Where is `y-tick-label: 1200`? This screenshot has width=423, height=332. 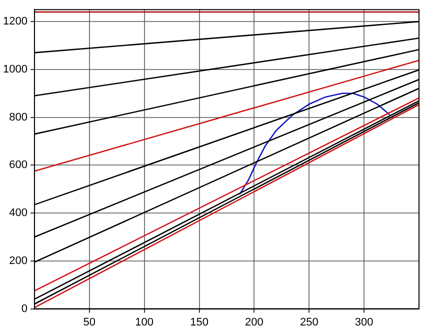
y-tick-label: 1200 is located at coordinates (15, 22).